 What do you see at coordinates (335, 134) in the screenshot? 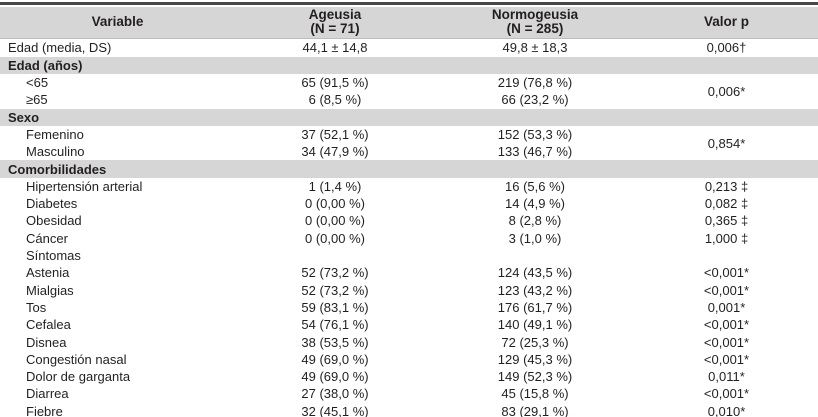
I see `ageusia-value: 37 (52,1 %)` at bounding box center [335, 134].